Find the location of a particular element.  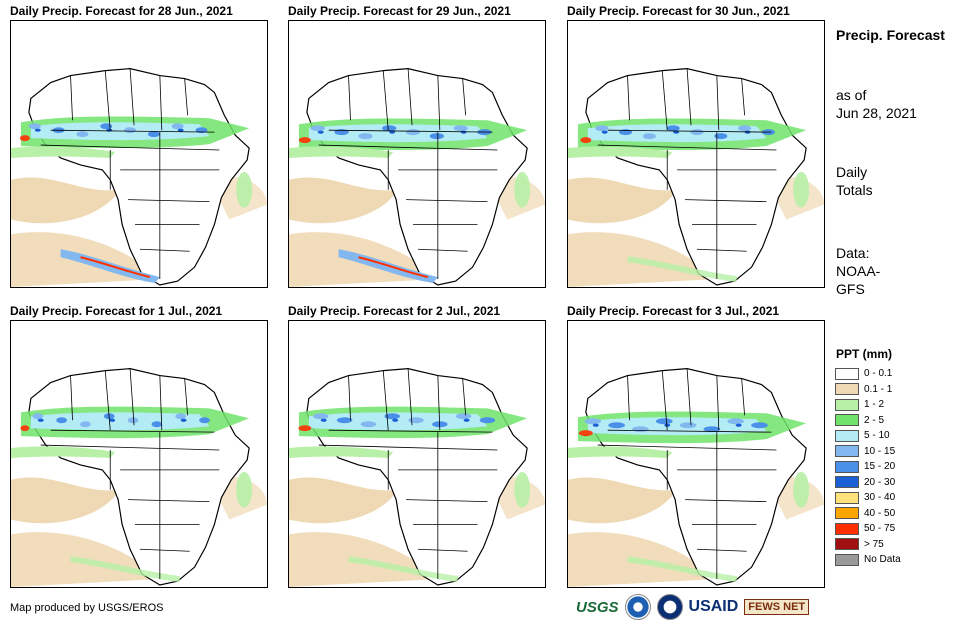

usaid-seal-icon is located at coordinates (669, 607).